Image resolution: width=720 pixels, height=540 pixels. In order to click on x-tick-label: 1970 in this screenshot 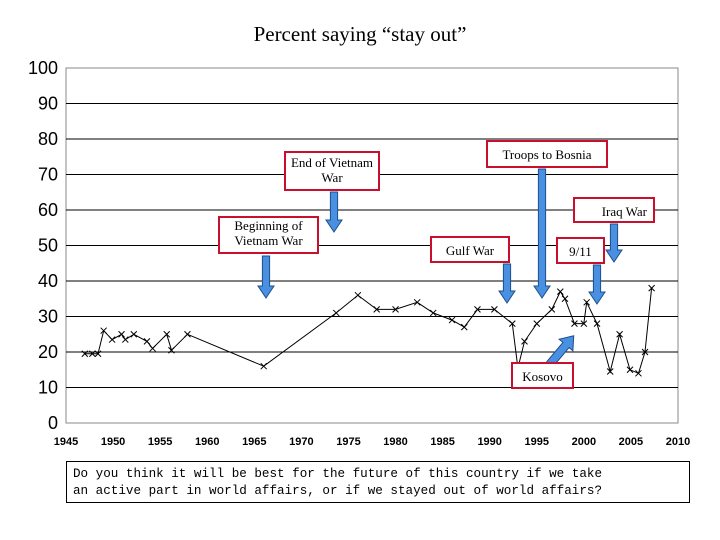, I will do `click(301, 442)`.